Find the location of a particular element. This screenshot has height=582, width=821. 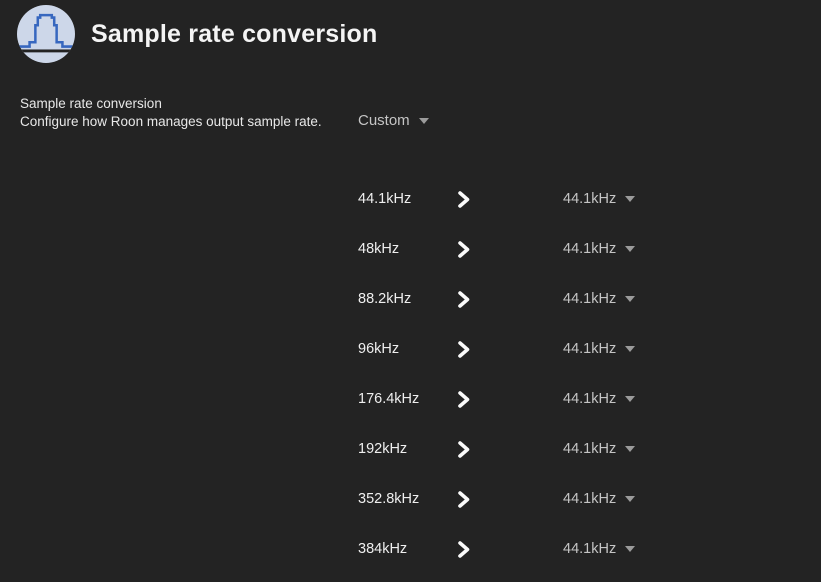

conversion-row-176-4khz: 176.4kHz 44.1kHz is located at coordinates (589, 399).